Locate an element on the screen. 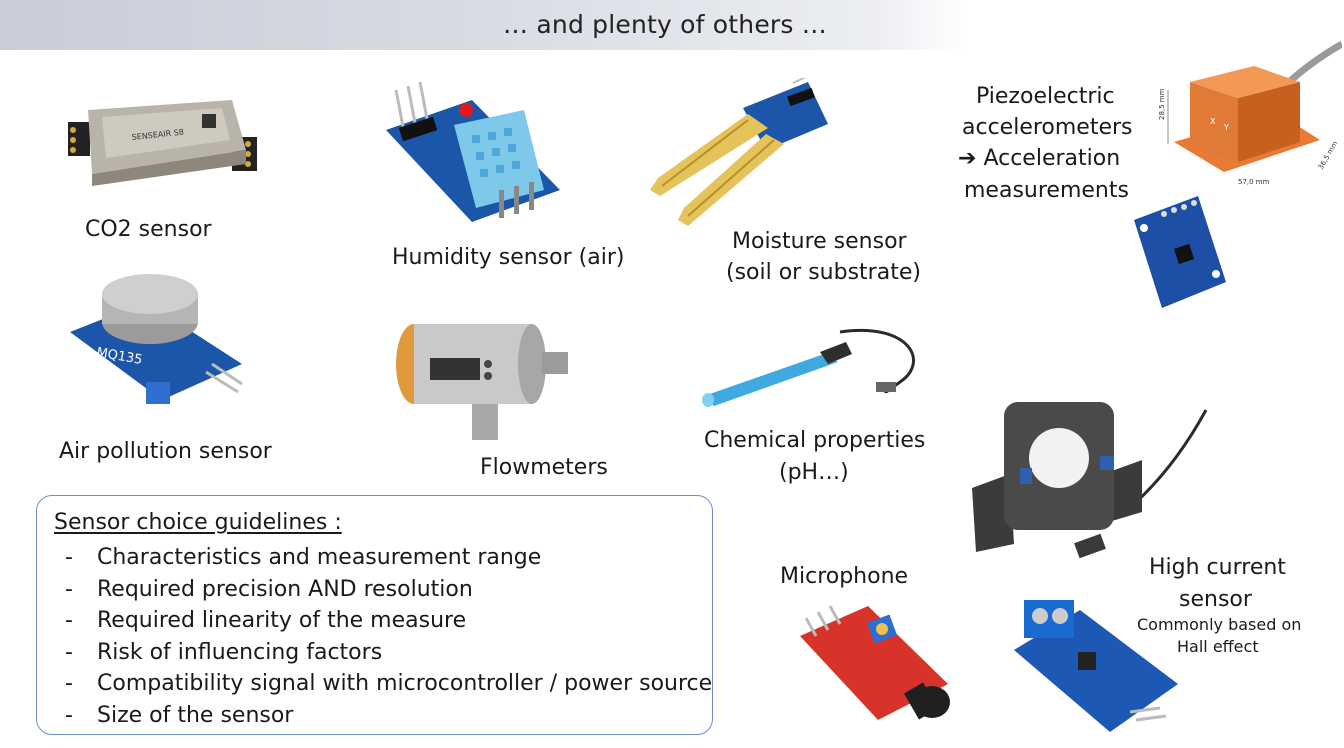  flowmeter-label: Flowmeters is located at coordinates (544, 467).